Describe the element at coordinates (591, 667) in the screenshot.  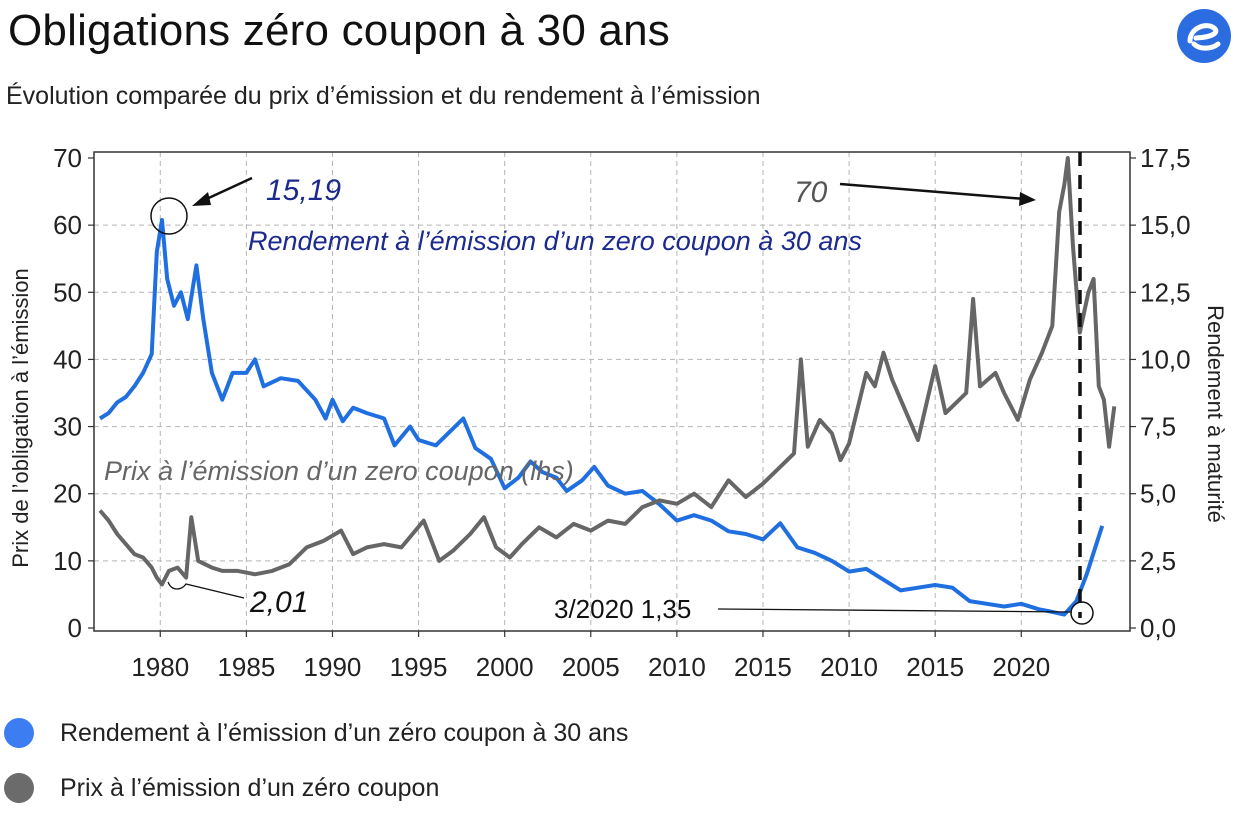
I see `x-tick-label: 2005` at that location.